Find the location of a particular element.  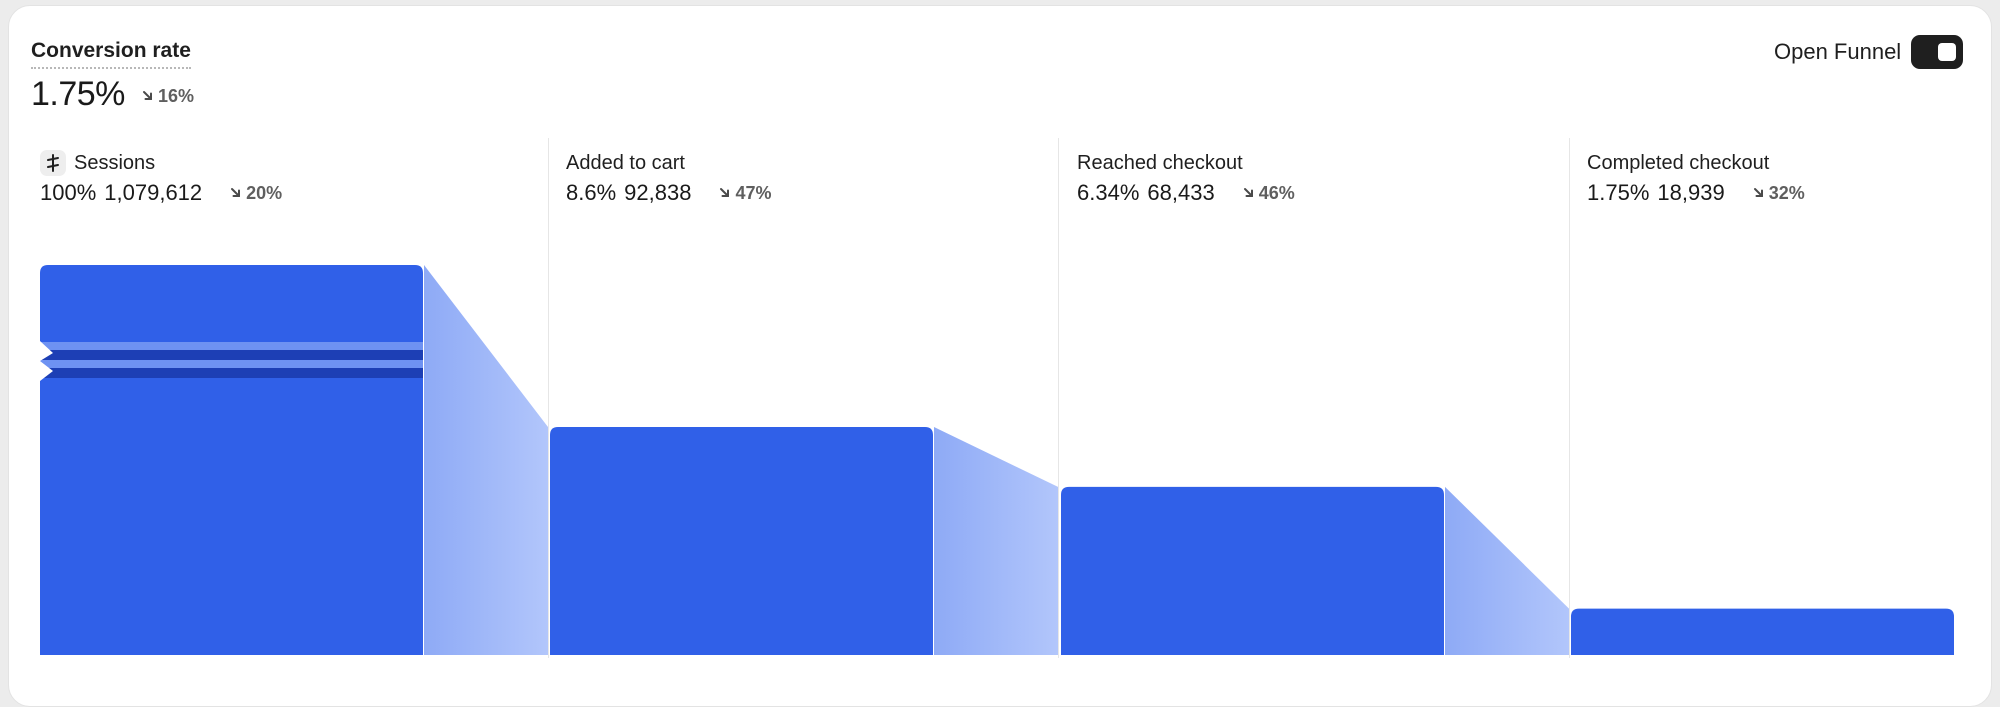

open-funnel-label: Open Funnel is located at coordinates (1838, 51).